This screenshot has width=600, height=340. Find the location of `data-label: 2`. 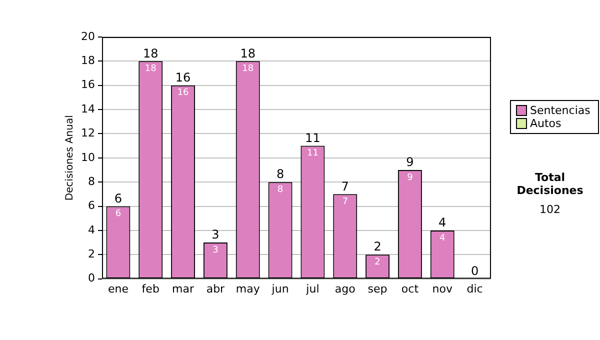

data-label: 2 is located at coordinates (377, 262).